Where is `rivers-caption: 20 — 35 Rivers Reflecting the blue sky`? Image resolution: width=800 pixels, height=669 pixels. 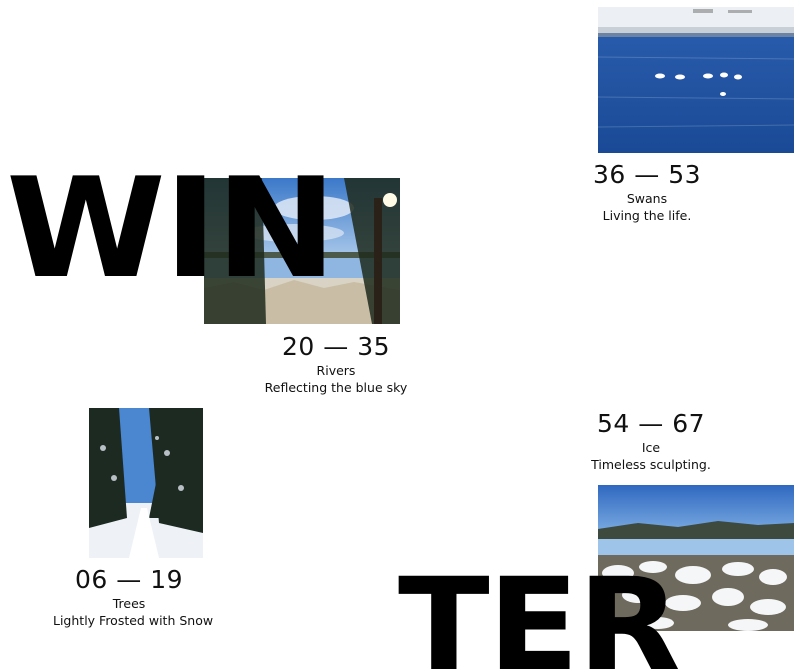
rivers-caption: 20 — 35 Rivers Reflecting the blue sky is located at coordinates (336, 364).